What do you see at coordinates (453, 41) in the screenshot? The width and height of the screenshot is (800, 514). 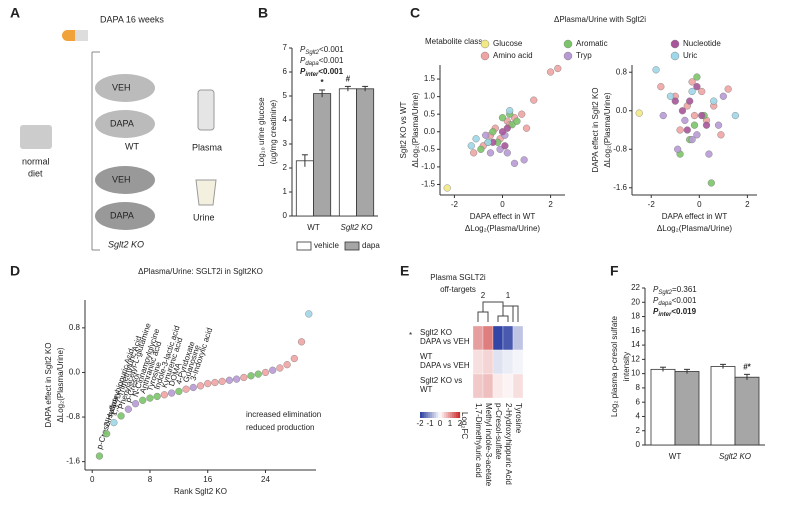 I see `legend-title: Metabolite class` at bounding box center [453, 41].